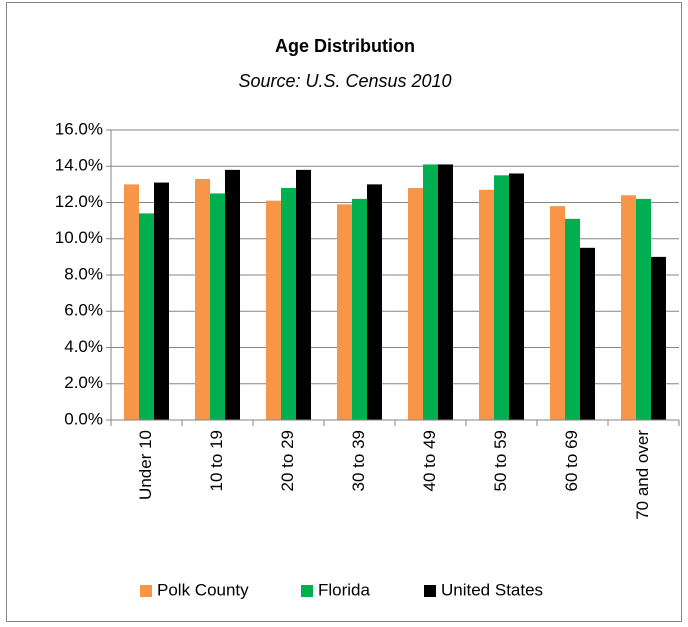 This screenshot has width=688, height=627. Describe the element at coordinates (83, 382) in the screenshot. I see `y-tick-label: 2.0%` at that location.